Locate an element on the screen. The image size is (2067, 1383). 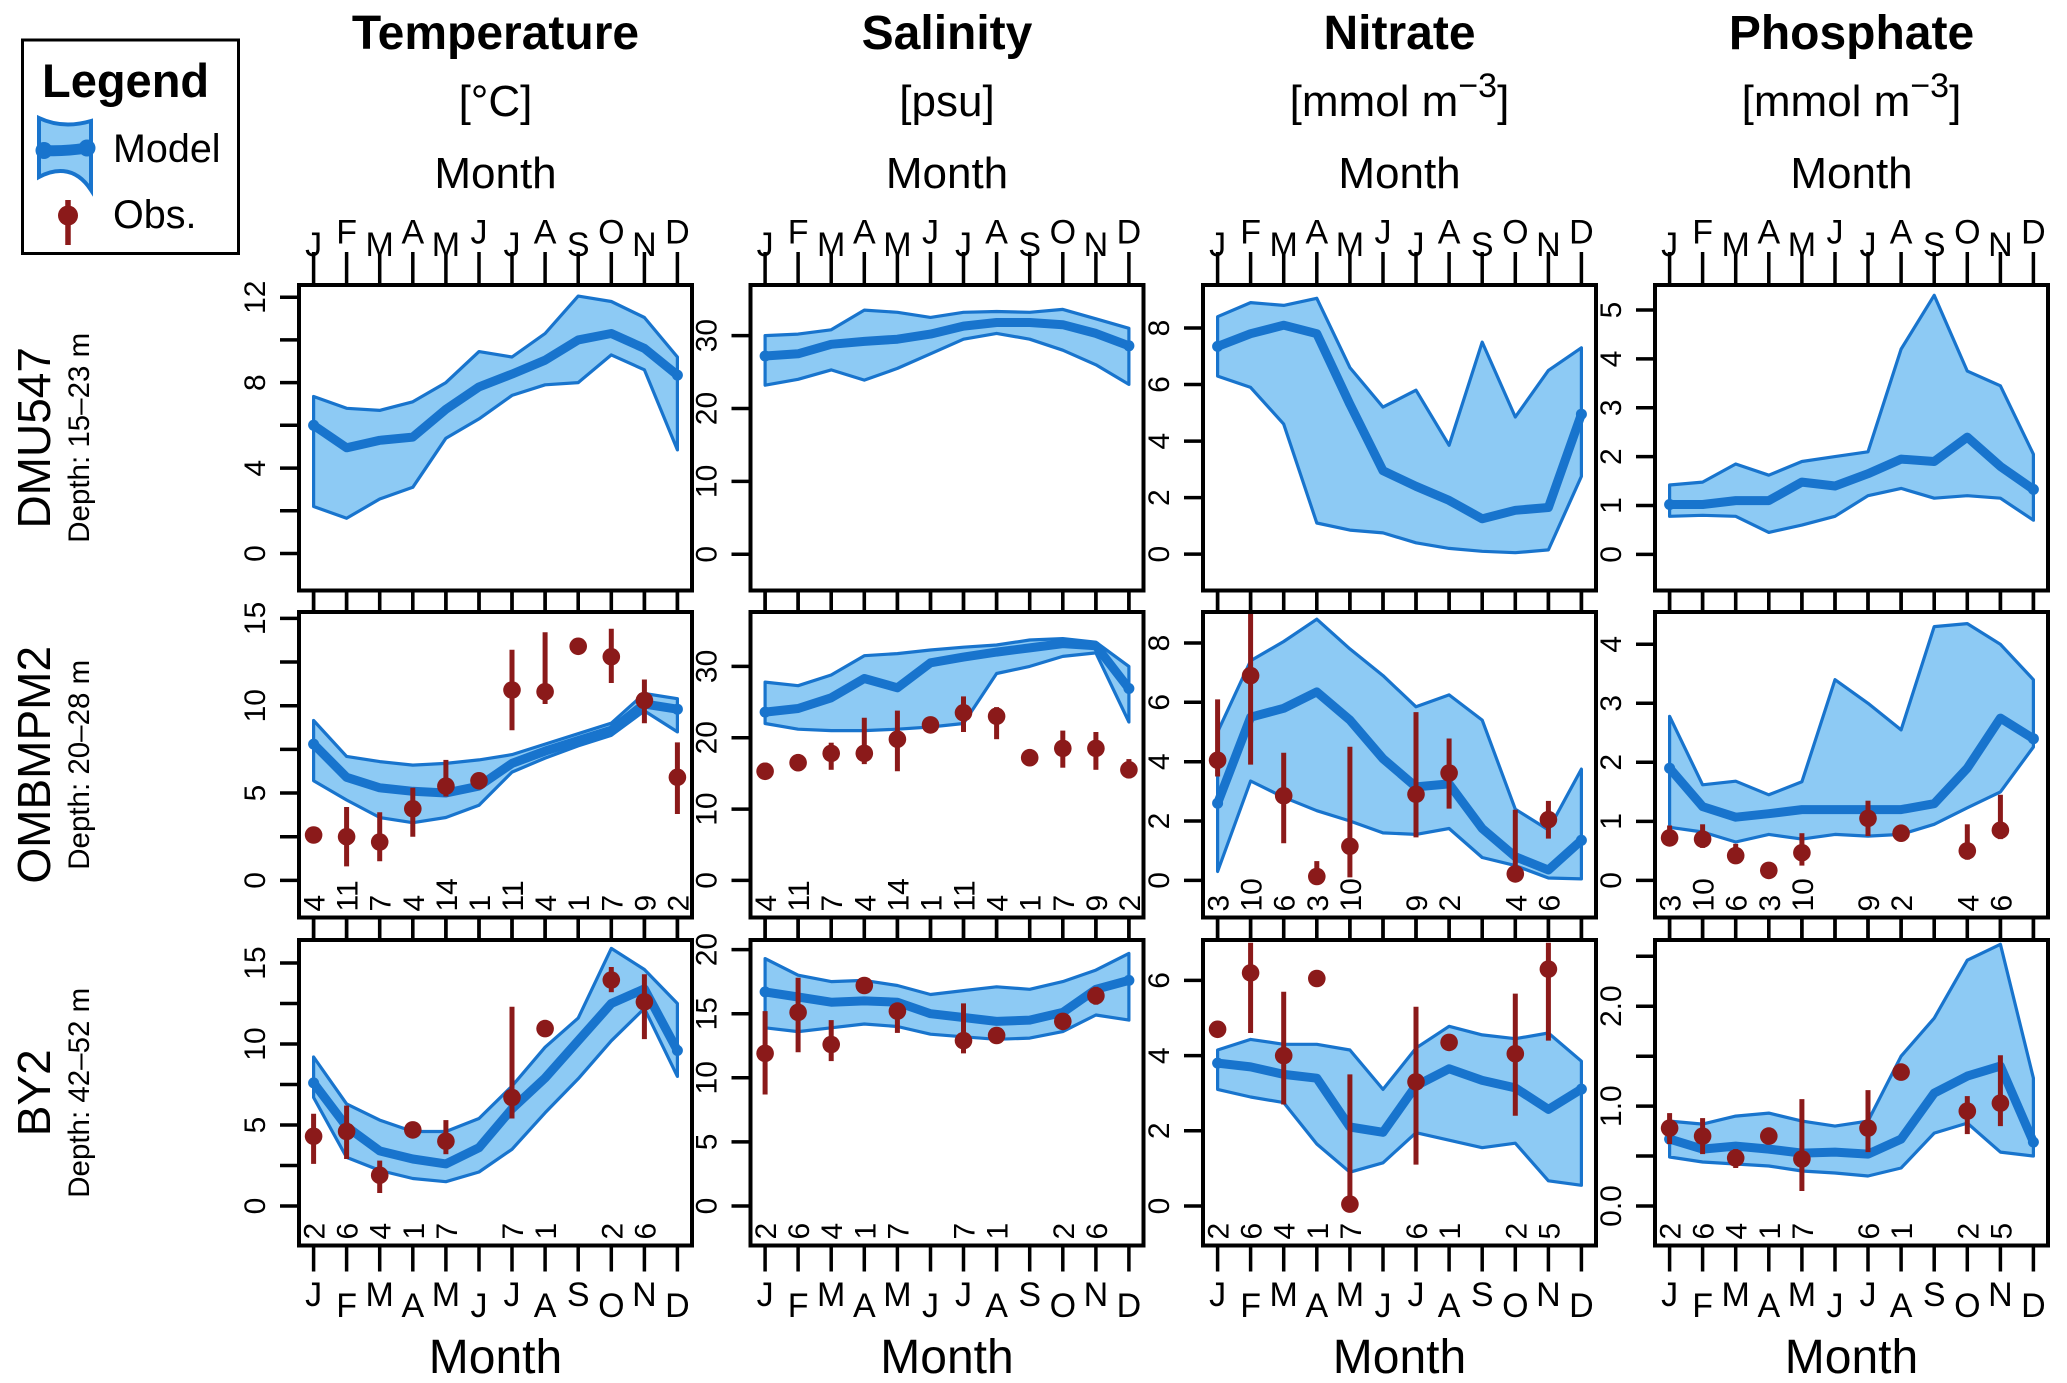
svg-text: Legend is located at coordinates (125, 80).